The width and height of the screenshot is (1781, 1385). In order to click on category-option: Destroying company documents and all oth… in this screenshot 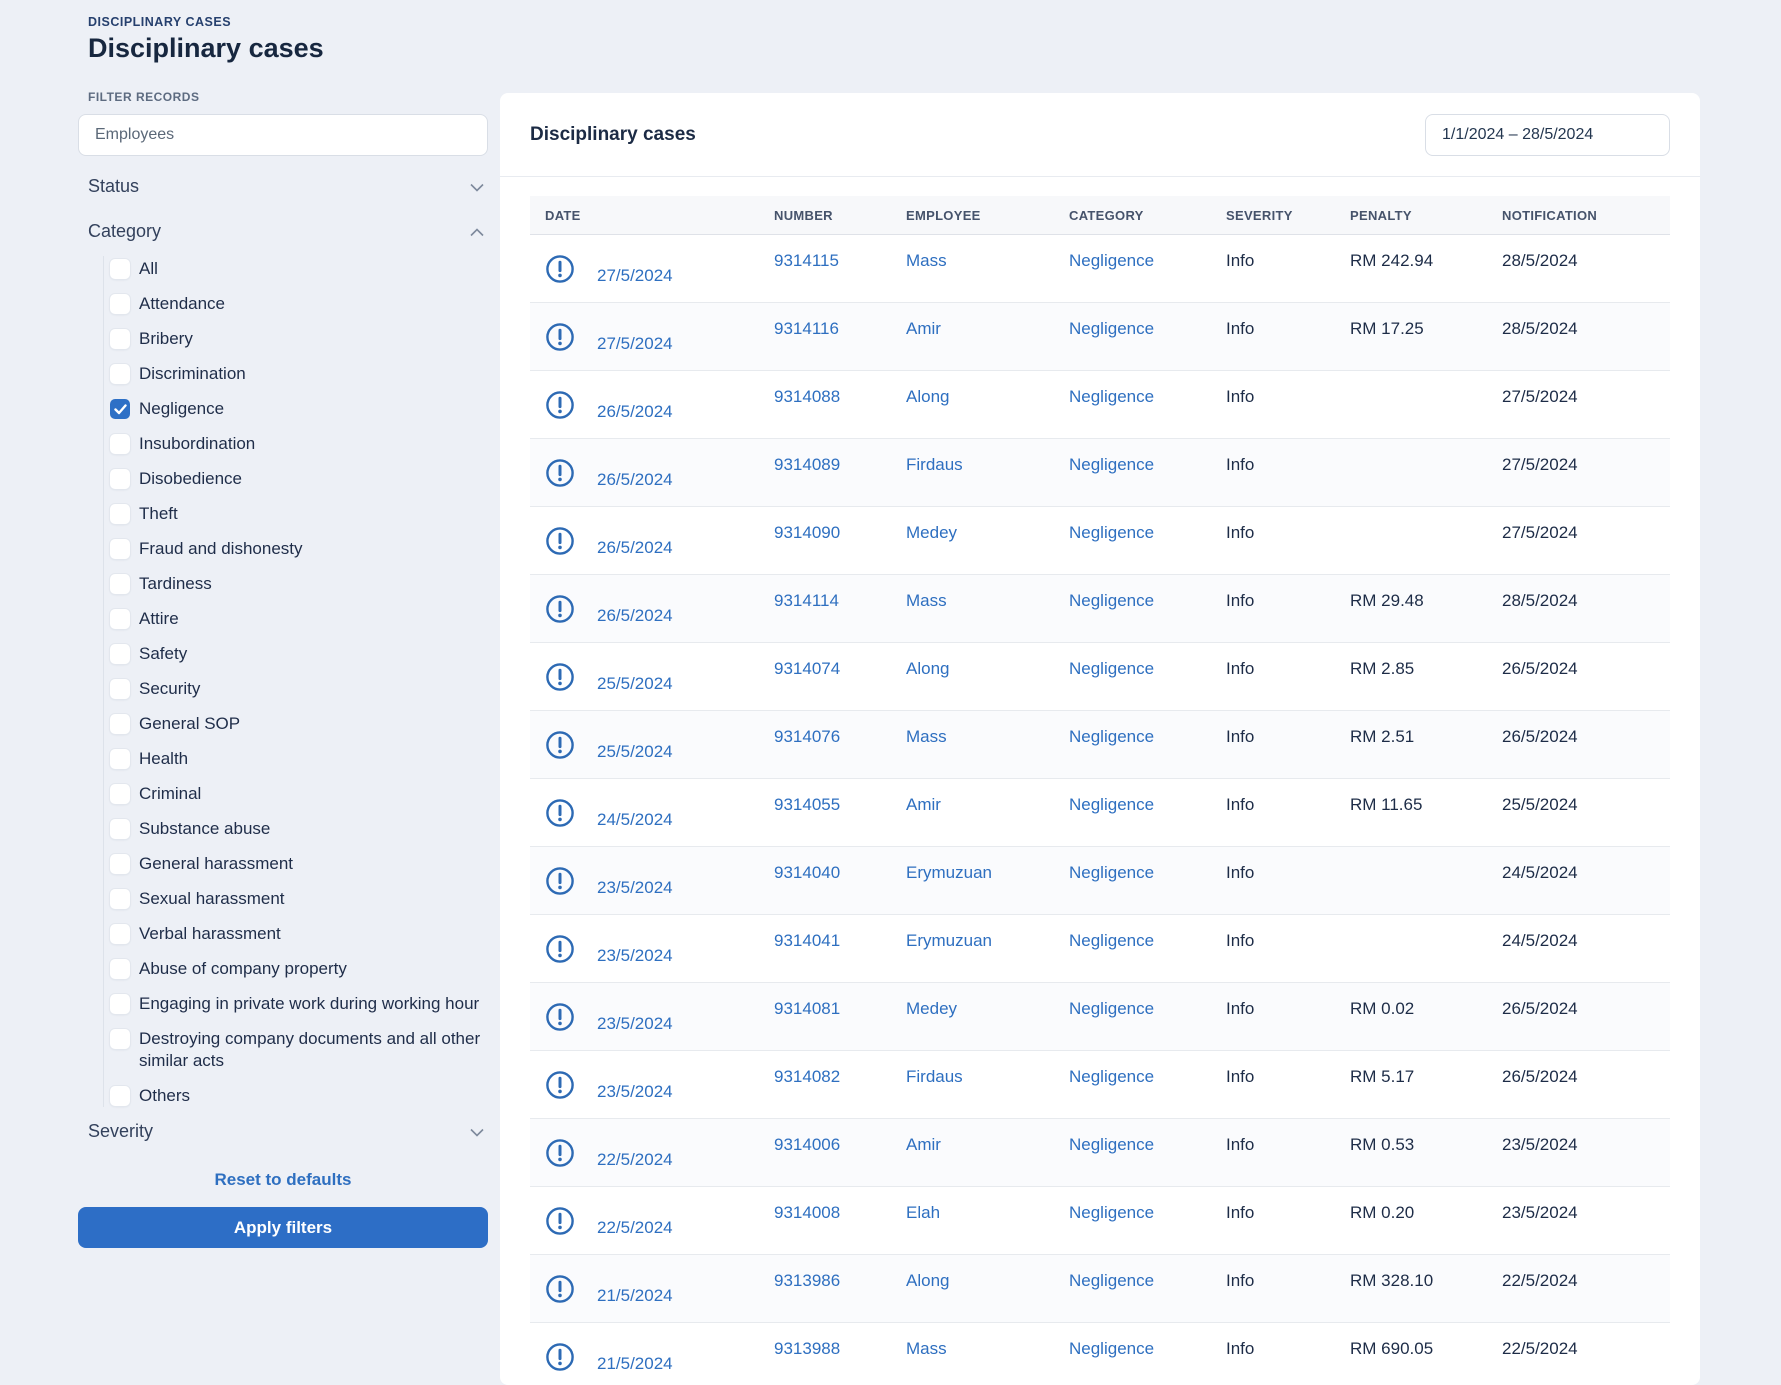, I will do `click(299, 1050)`.